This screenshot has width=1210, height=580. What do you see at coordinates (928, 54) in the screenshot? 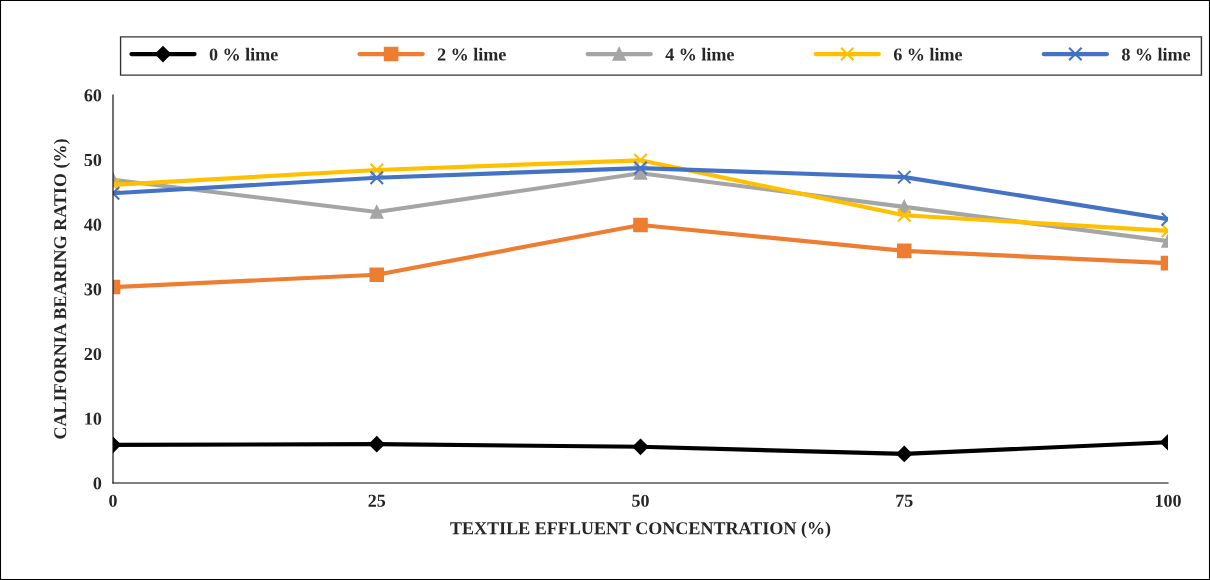
I see `legend-label: 6 % lime` at bounding box center [928, 54].